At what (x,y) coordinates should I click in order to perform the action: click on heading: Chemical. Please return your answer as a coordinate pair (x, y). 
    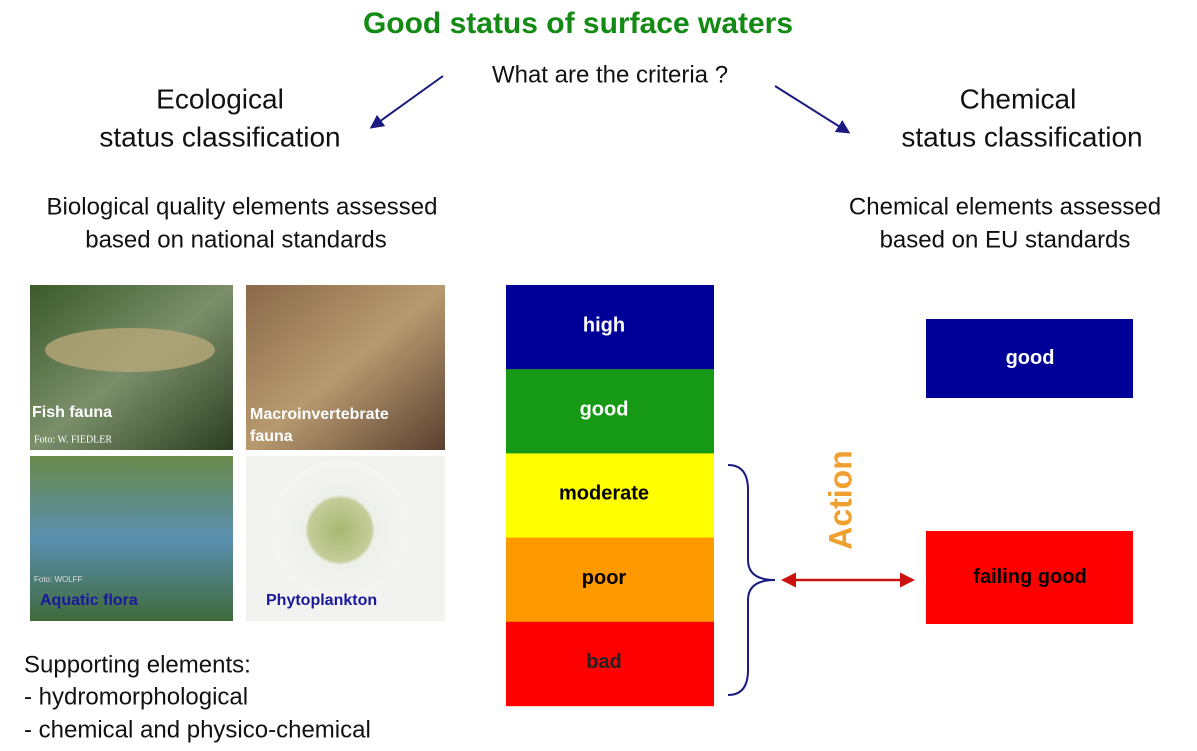
    Looking at the image, I should click on (1018, 98).